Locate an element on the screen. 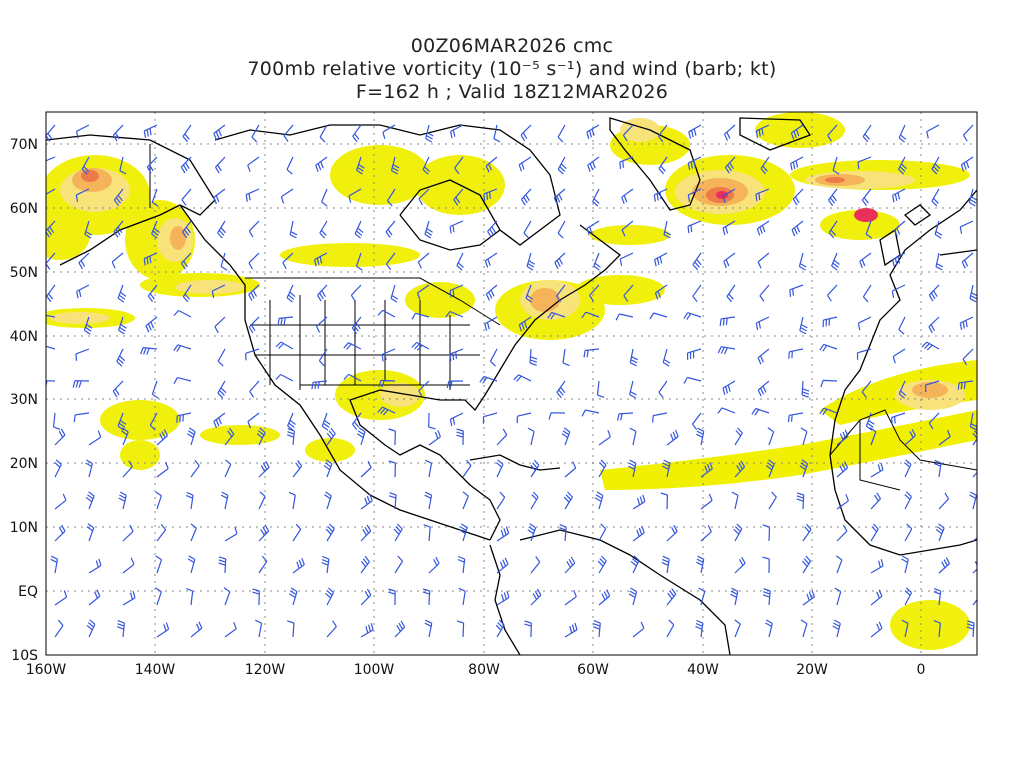  lon-label: 0 is located at coordinates (921, 670).